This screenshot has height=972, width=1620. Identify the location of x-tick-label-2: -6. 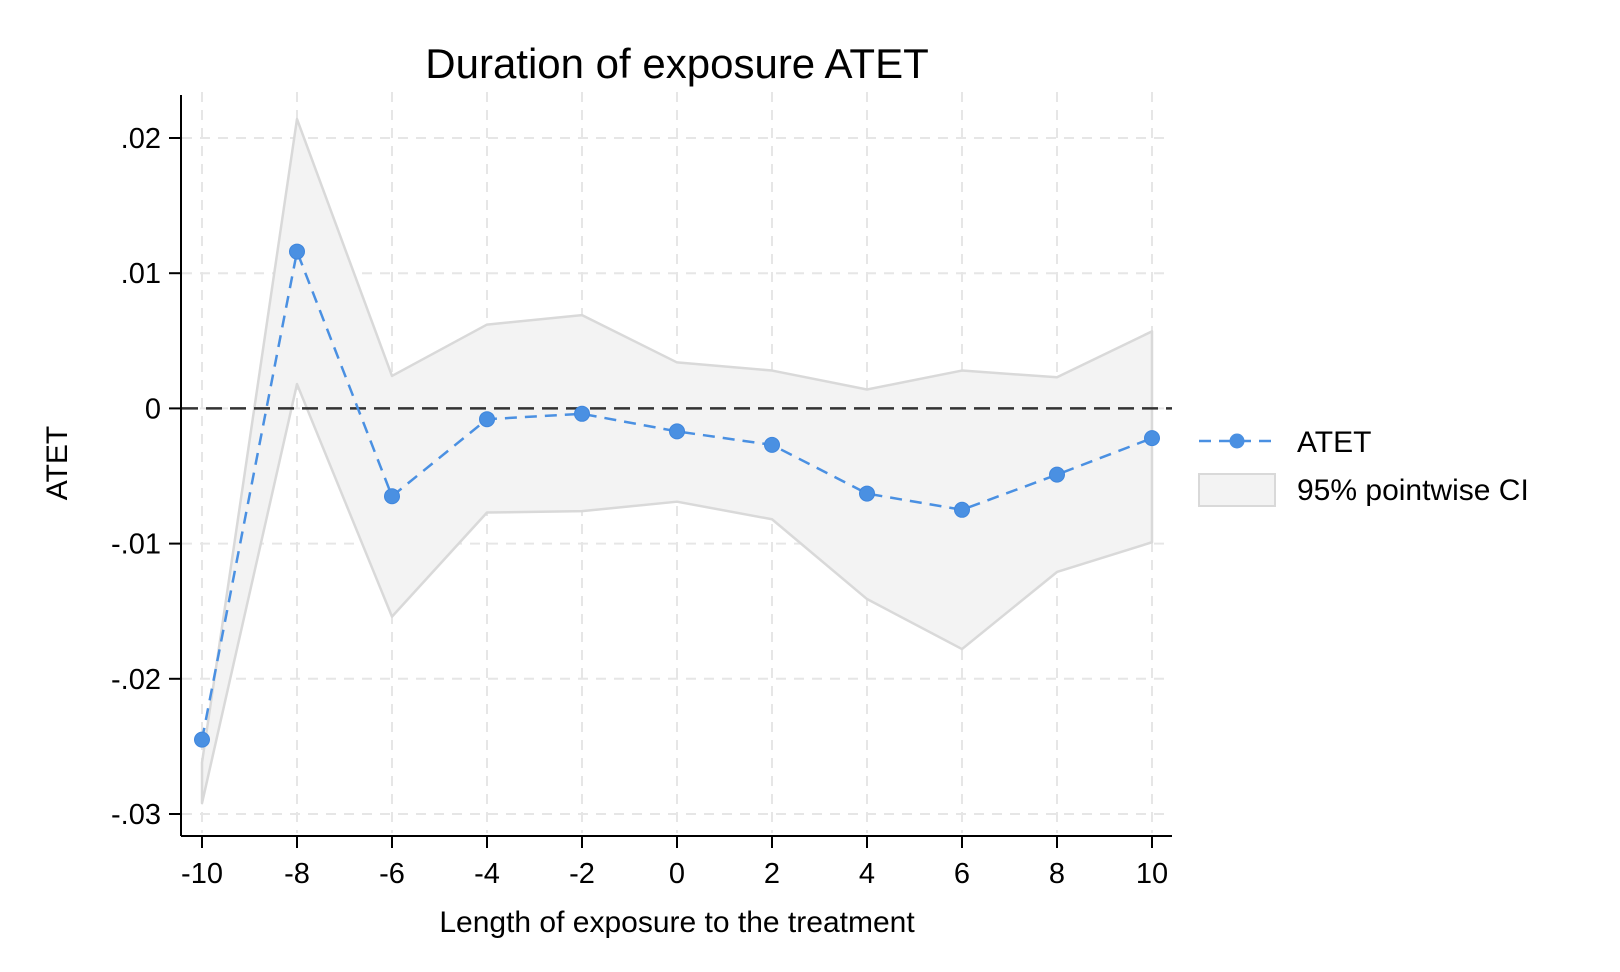
(392, 874).